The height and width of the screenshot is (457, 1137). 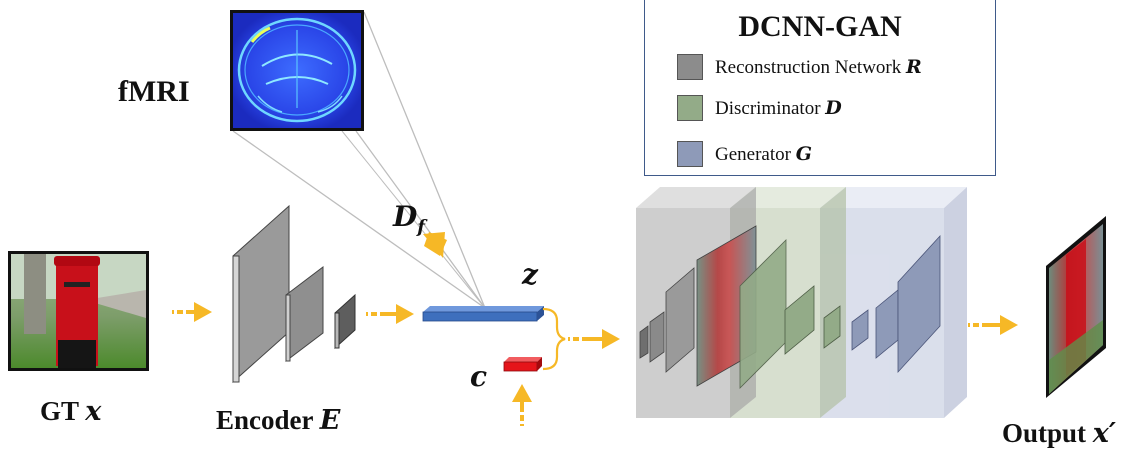 I want to click on df-label: Df, so click(x=409, y=219).